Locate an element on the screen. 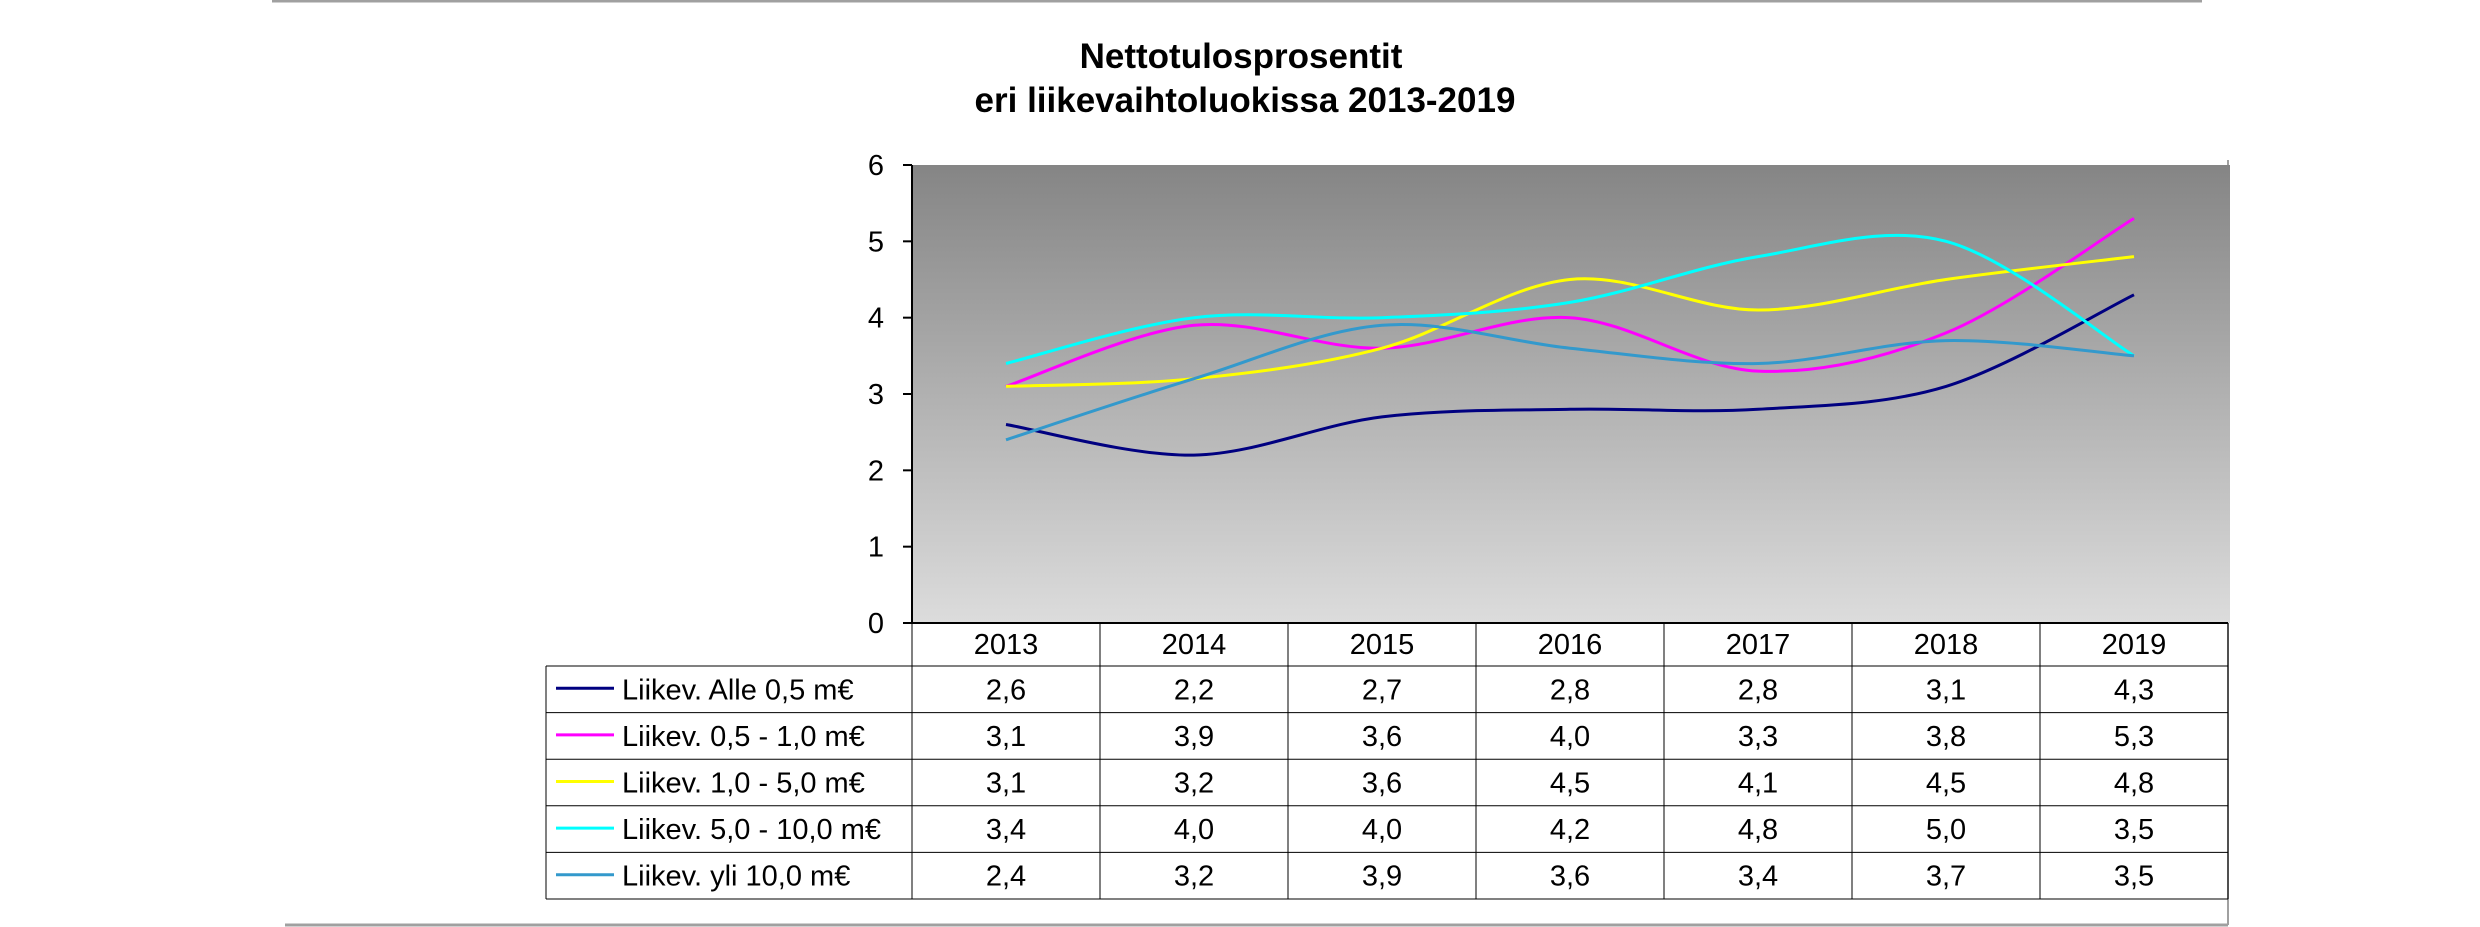  x-category-label: 2014 is located at coordinates (1194, 645).